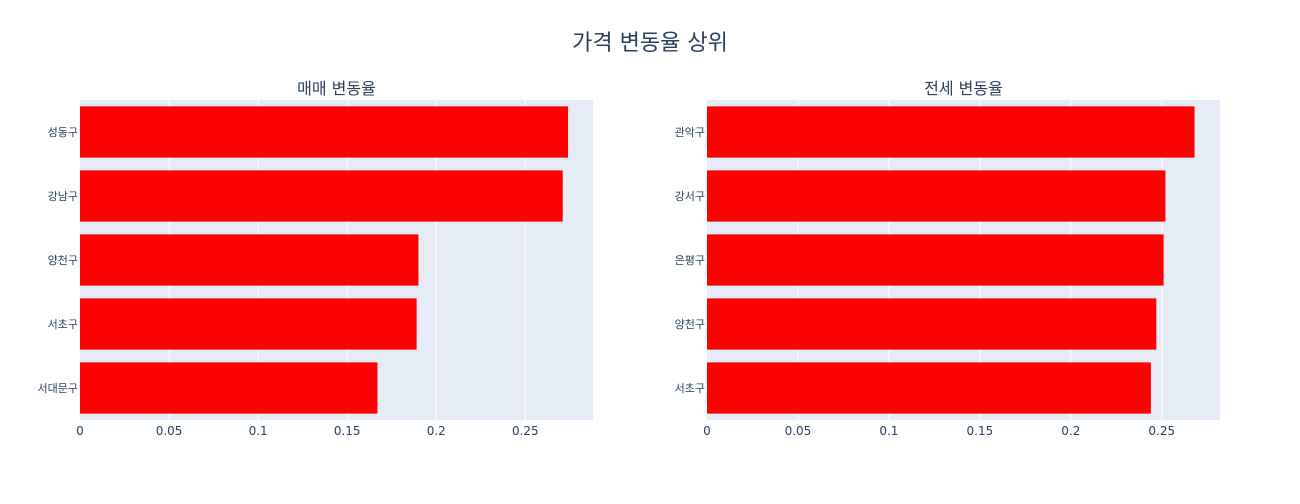 Image resolution: width=1300 pixels, height=504 pixels. Describe the element at coordinates (63, 132) in the screenshot. I see `y-tick-label: 성동구` at that location.